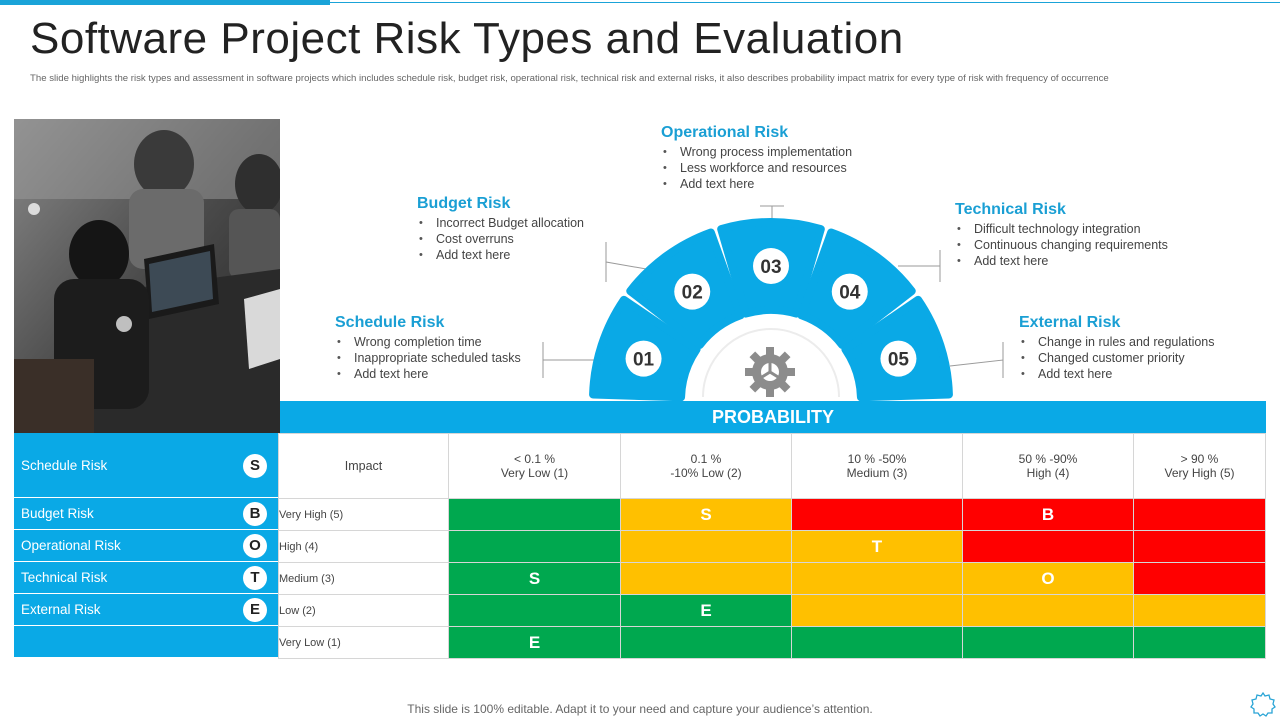  Describe the element at coordinates (71, 545) in the screenshot. I see `legend-label: Operational Risk` at that location.